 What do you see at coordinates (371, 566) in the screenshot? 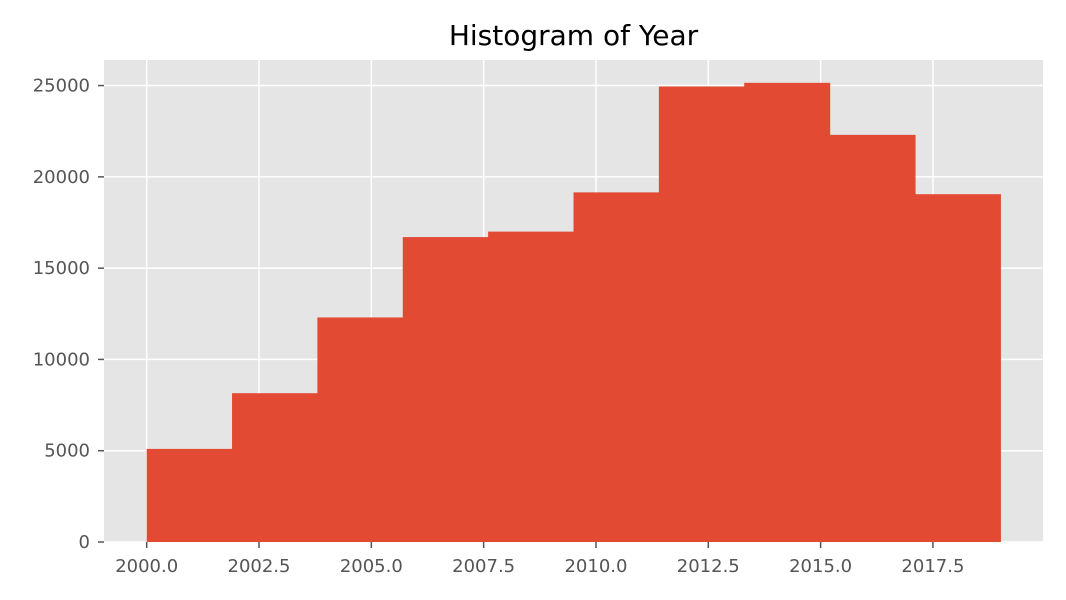
I see `x-tick-label: 2005.0` at bounding box center [371, 566].